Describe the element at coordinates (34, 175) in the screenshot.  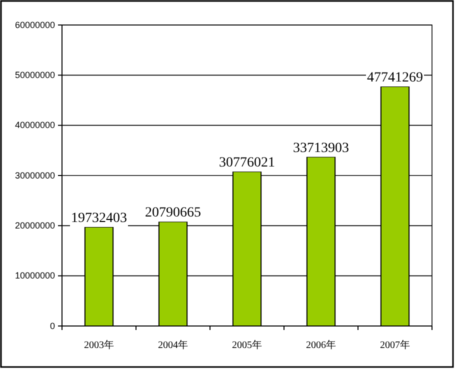
I see `y-tick-label: 30000000` at that location.